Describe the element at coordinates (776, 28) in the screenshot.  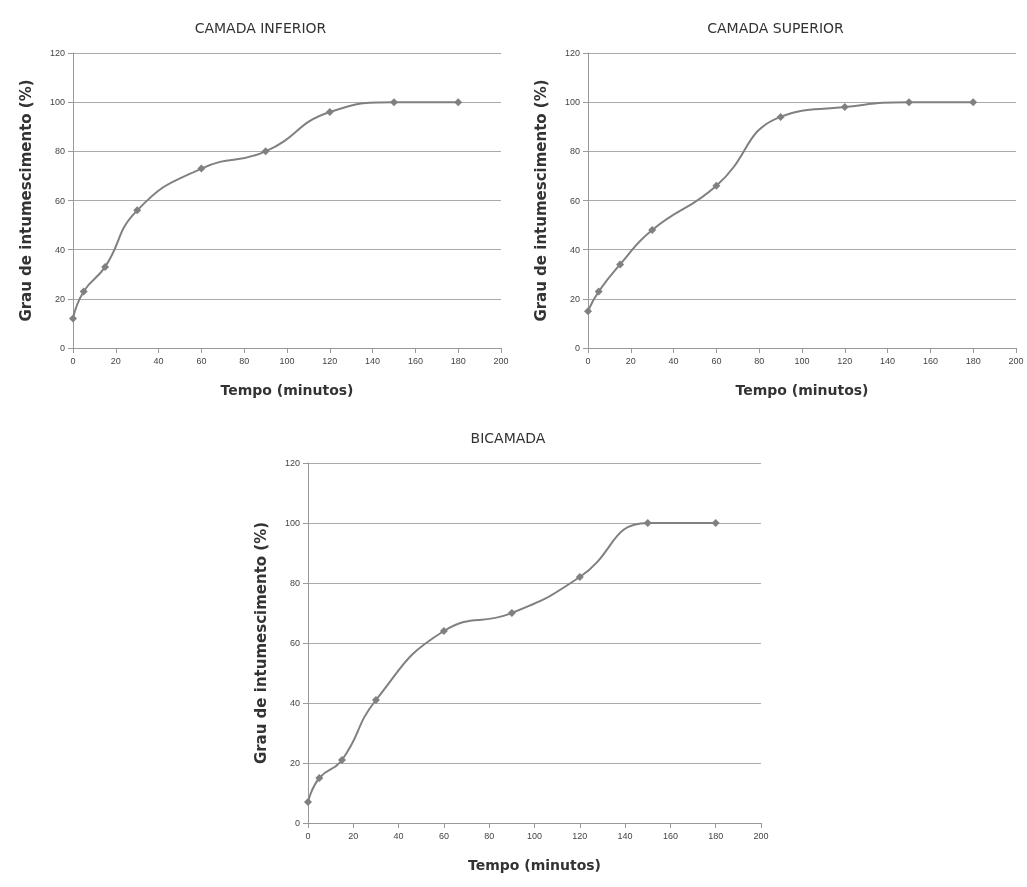
I see `chart-title: CAMADA SUPERIOR` at that location.